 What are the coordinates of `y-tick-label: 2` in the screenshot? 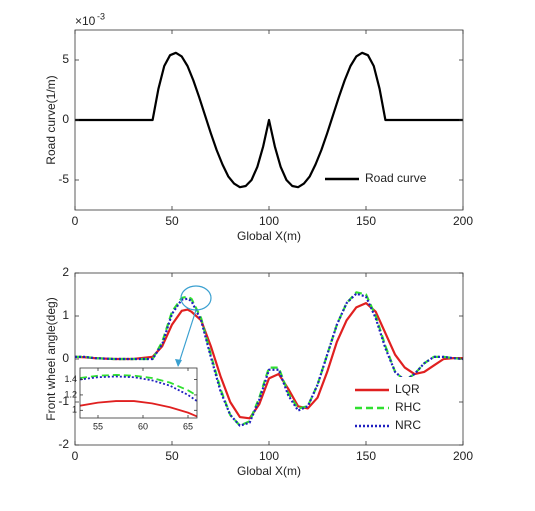 It's located at (65, 272).